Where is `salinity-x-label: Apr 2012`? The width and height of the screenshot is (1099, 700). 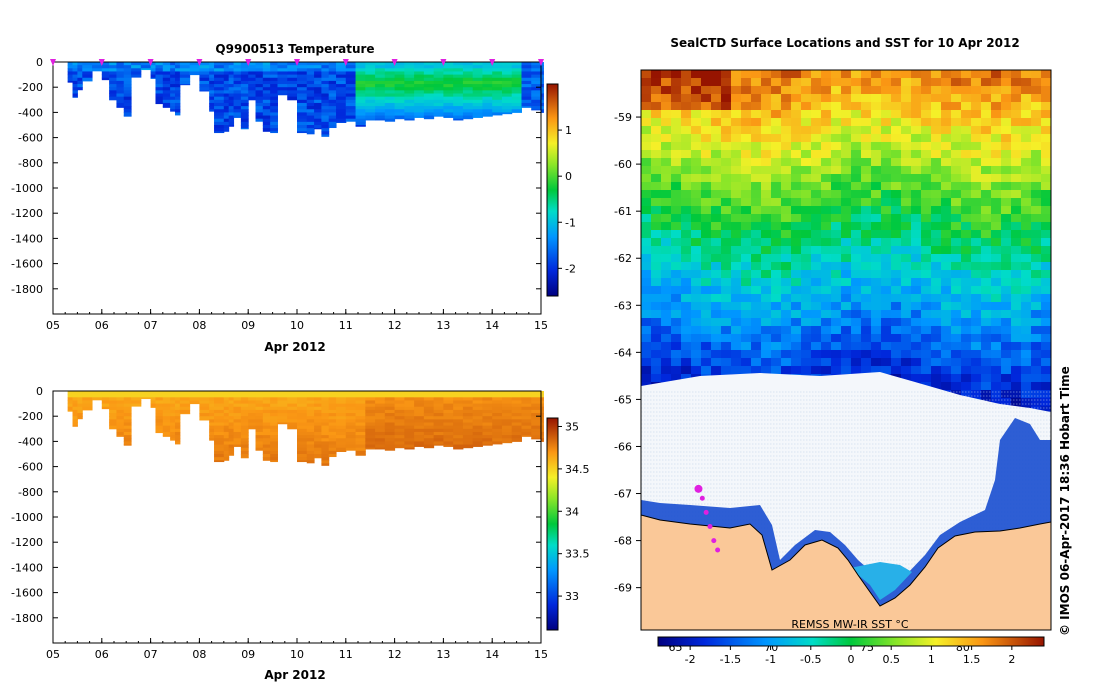
salinity-x-label: Apr 2012 is located at coordinates (294, 675).